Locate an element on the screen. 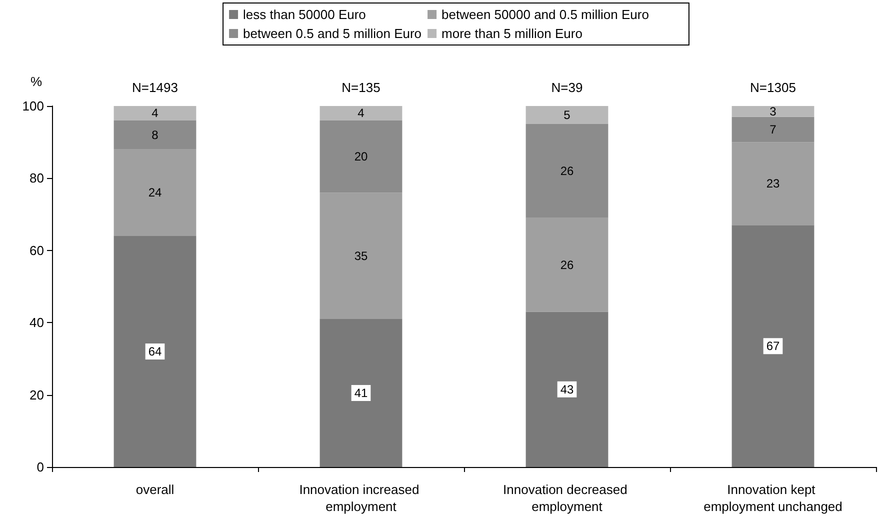 The image size is (878, 527). data-label: 43 is located at coordinates (567, 389).